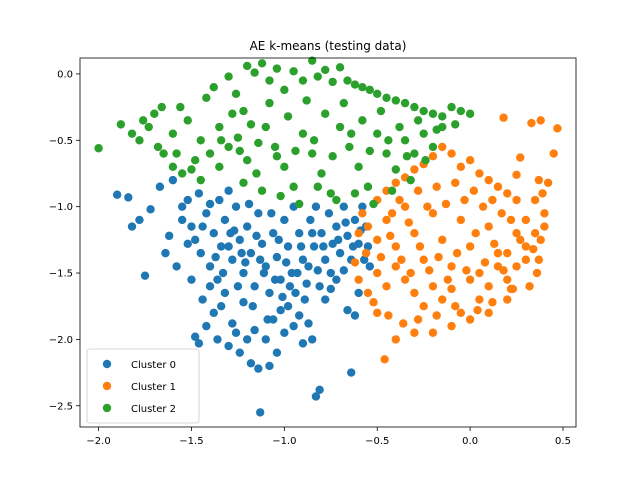  I want to click on y-axis: 0.0 −0.5 −1.0 −1.5 −2.0 −2.5, so click(64, 240).